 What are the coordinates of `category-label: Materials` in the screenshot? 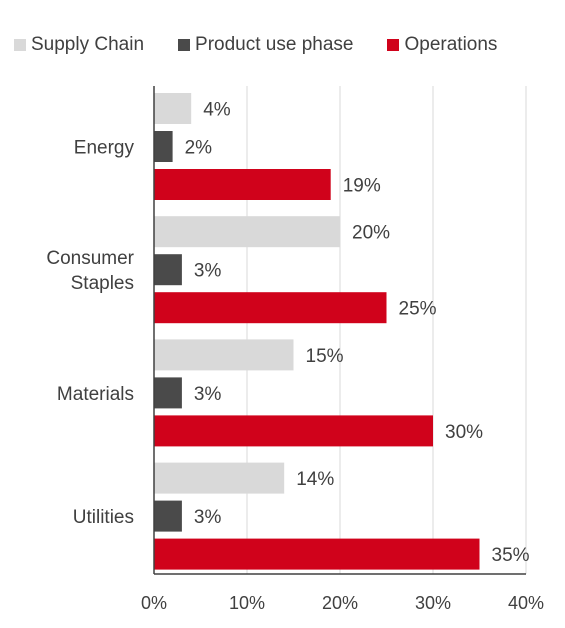 It's located at (95, 394).